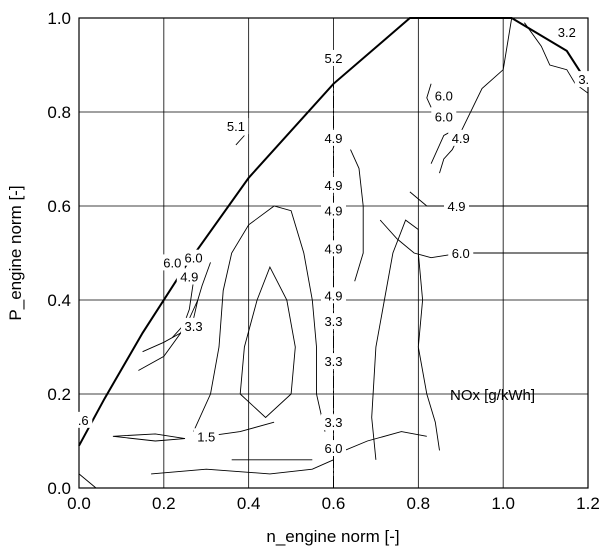 The width and height of the screenshot is (602, 549). I want to click on contour-label: 3.2, so click(567, 32).